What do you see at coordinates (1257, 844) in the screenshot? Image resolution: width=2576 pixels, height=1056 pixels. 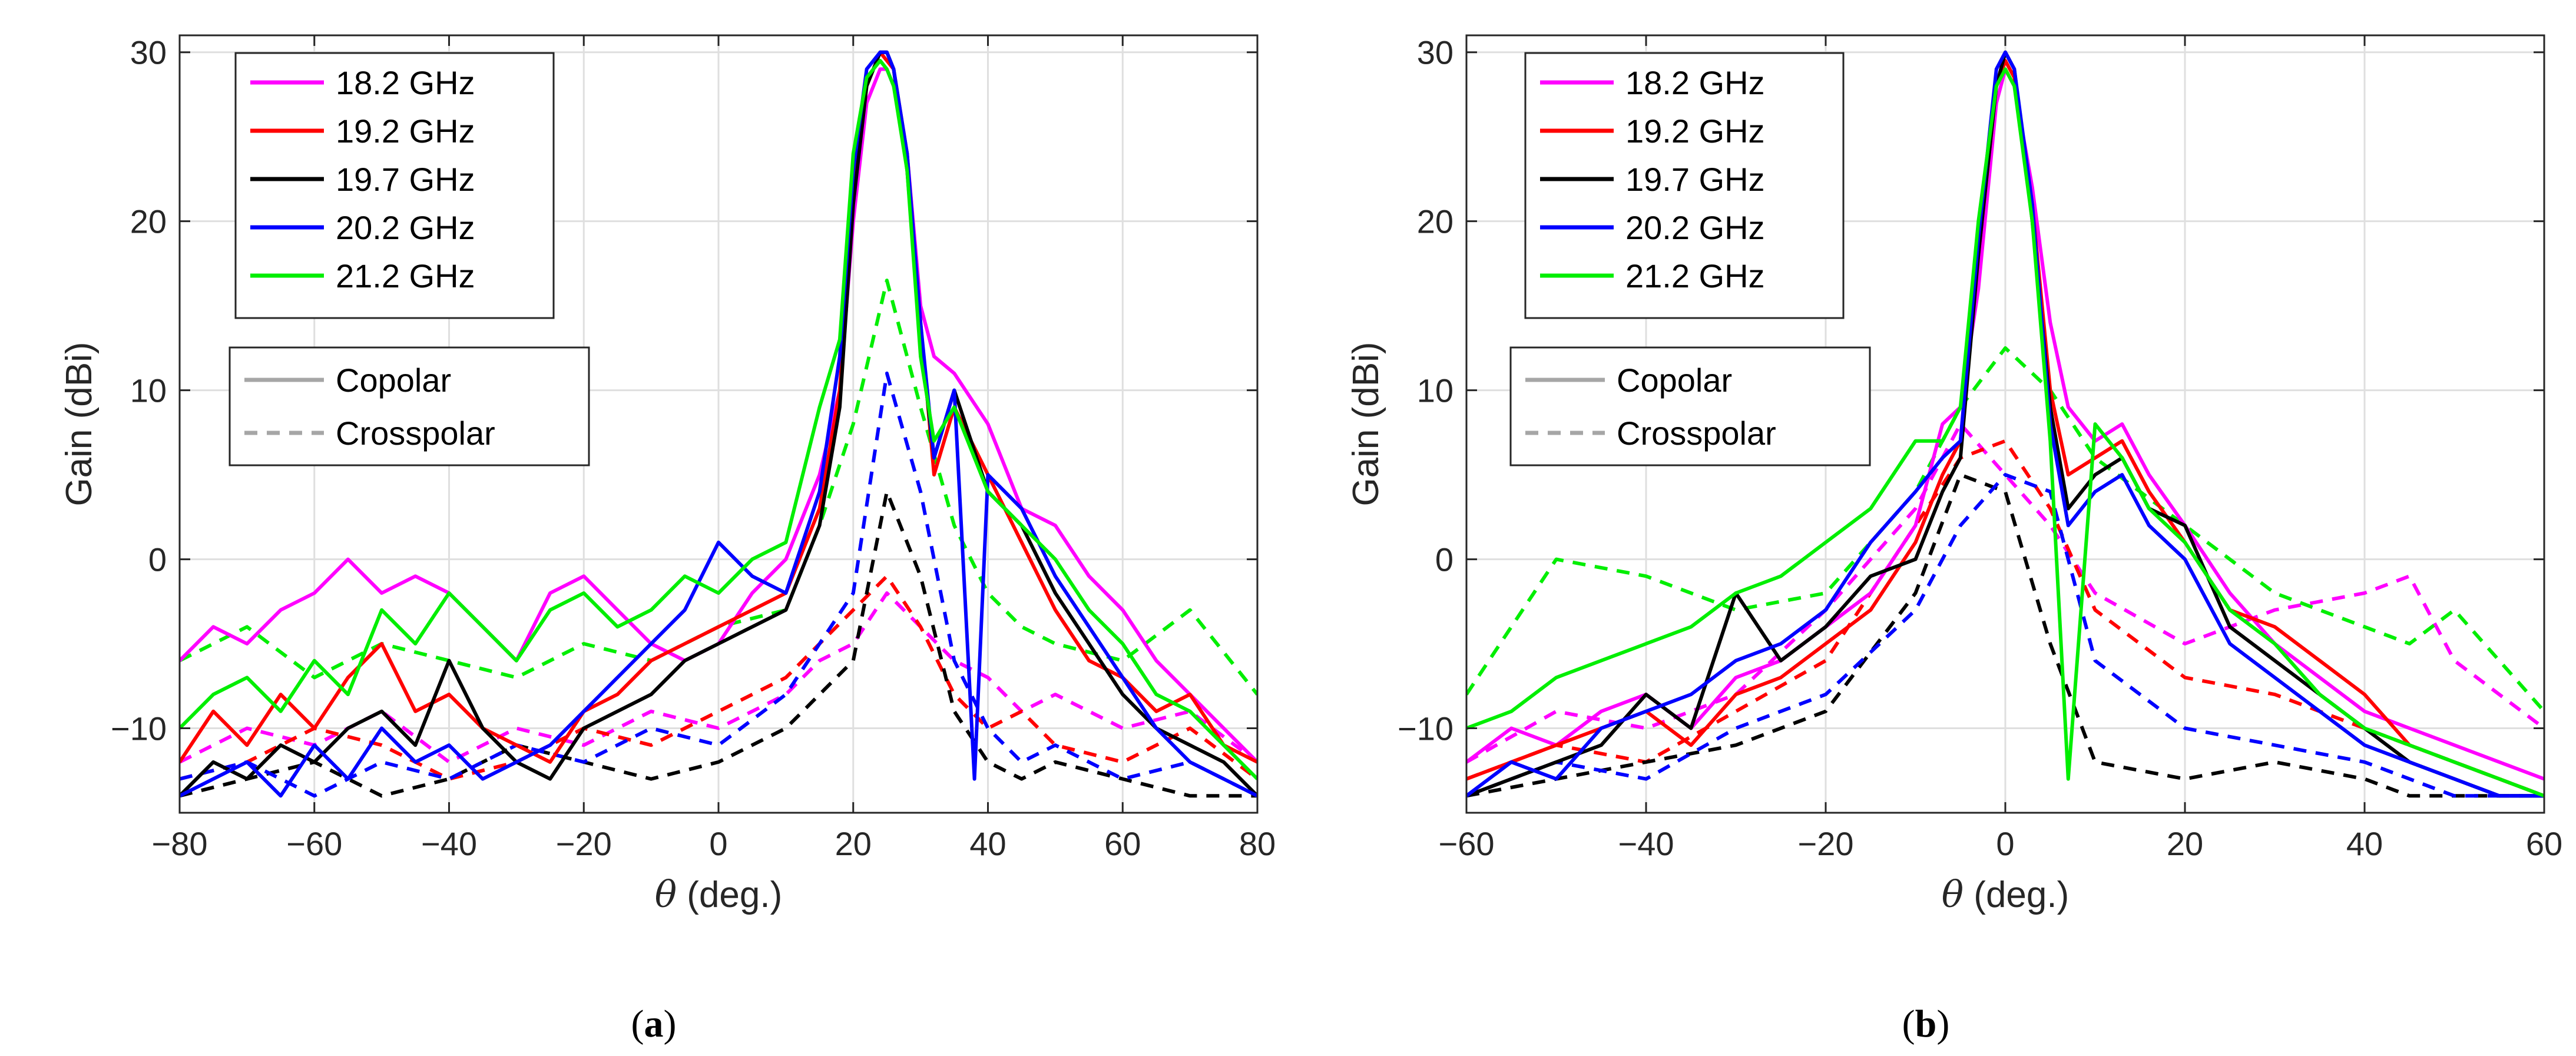 I see `x-tick-label: 80` at bounding box center [1257, 844].